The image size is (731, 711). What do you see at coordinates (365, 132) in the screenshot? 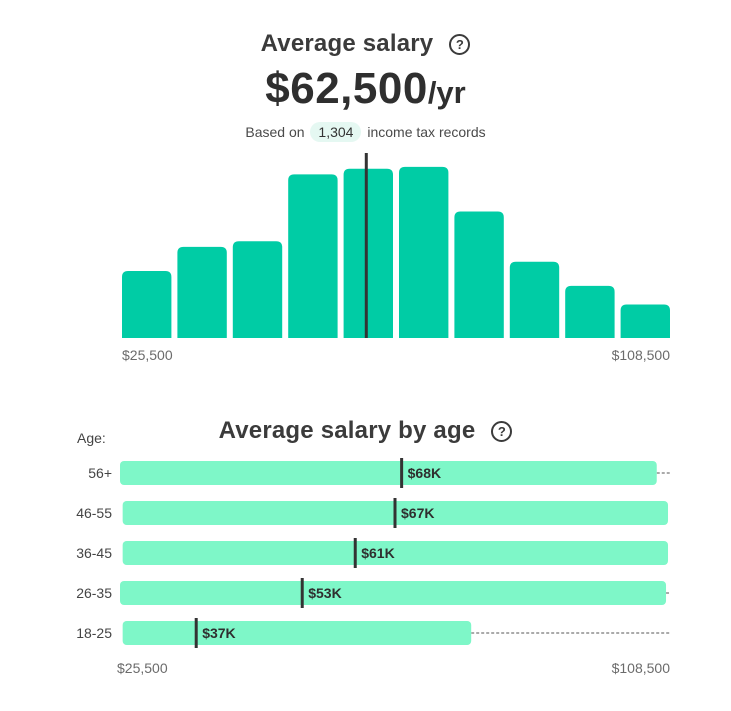
I see `records-note: Based on 1,304 income tax records` at bounding box center [365, 132].